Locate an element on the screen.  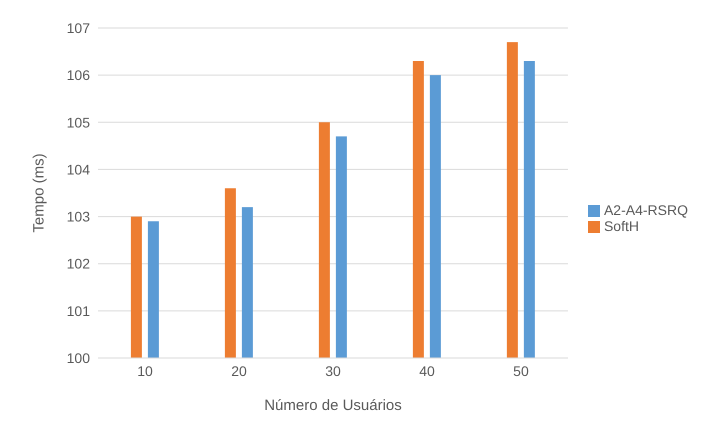
y-tick-label: 107 is located at coordinates (78, 28).